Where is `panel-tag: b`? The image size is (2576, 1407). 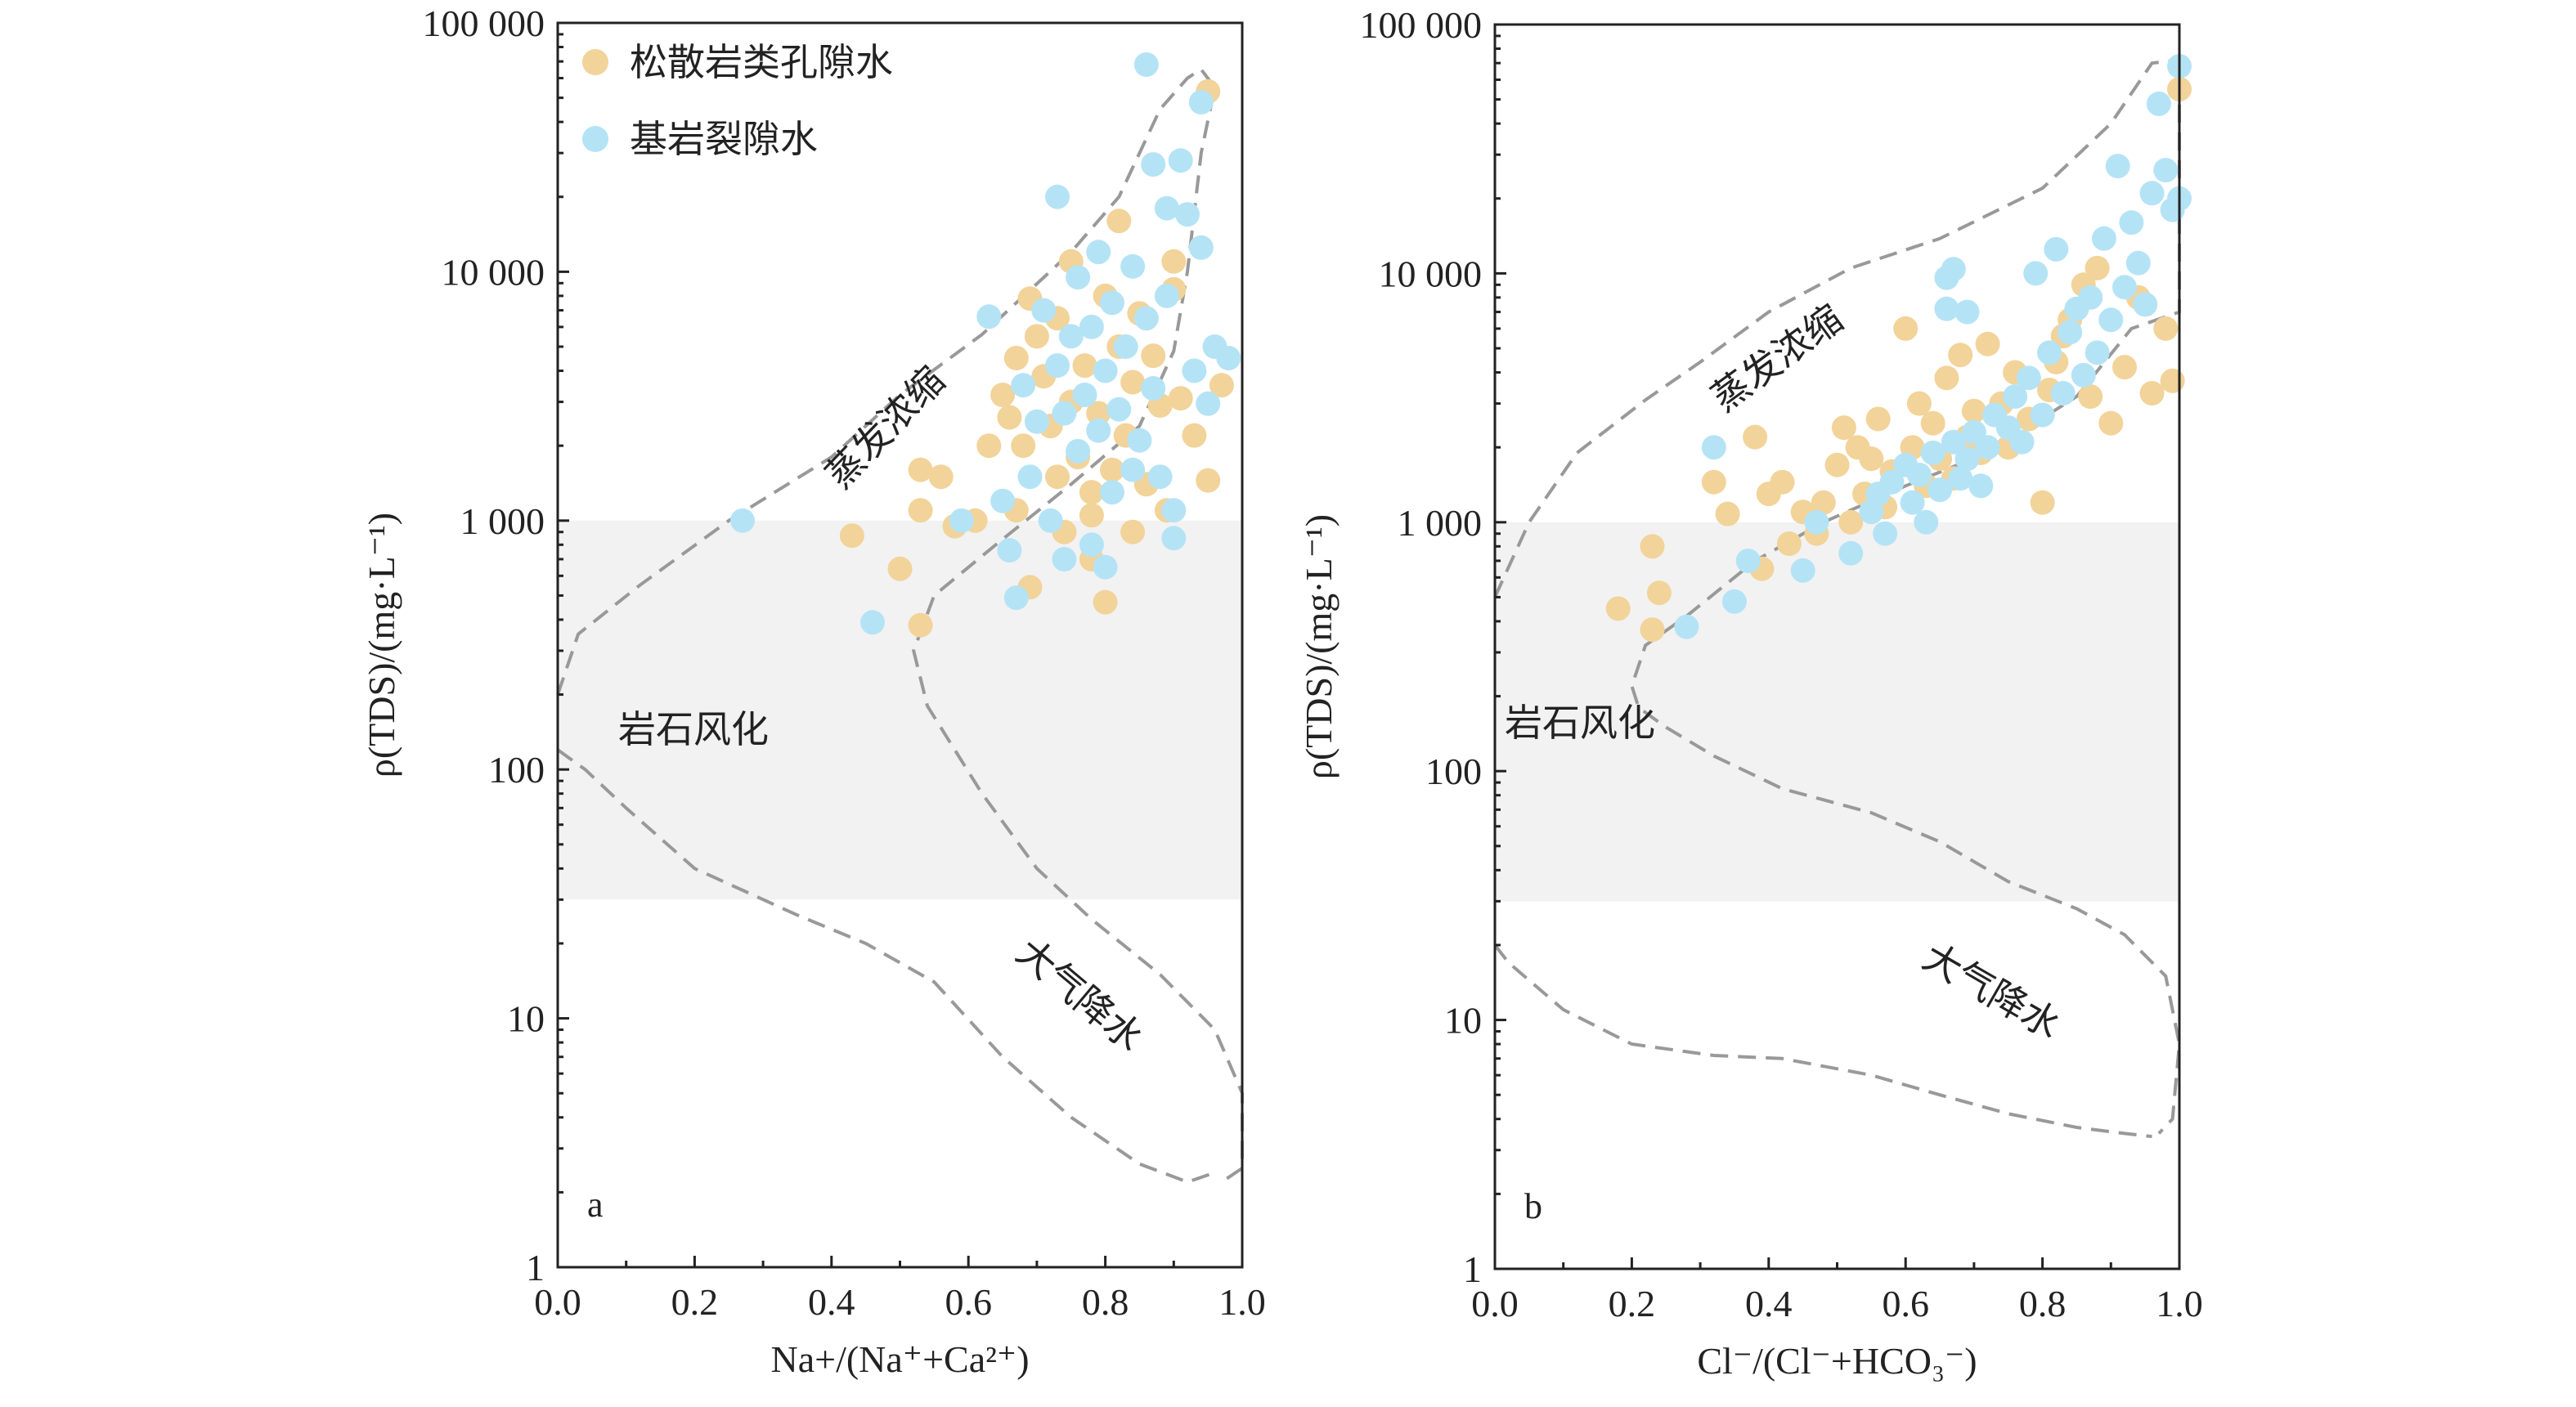 panel-tag: b is located at coordinates (1533, 1206).